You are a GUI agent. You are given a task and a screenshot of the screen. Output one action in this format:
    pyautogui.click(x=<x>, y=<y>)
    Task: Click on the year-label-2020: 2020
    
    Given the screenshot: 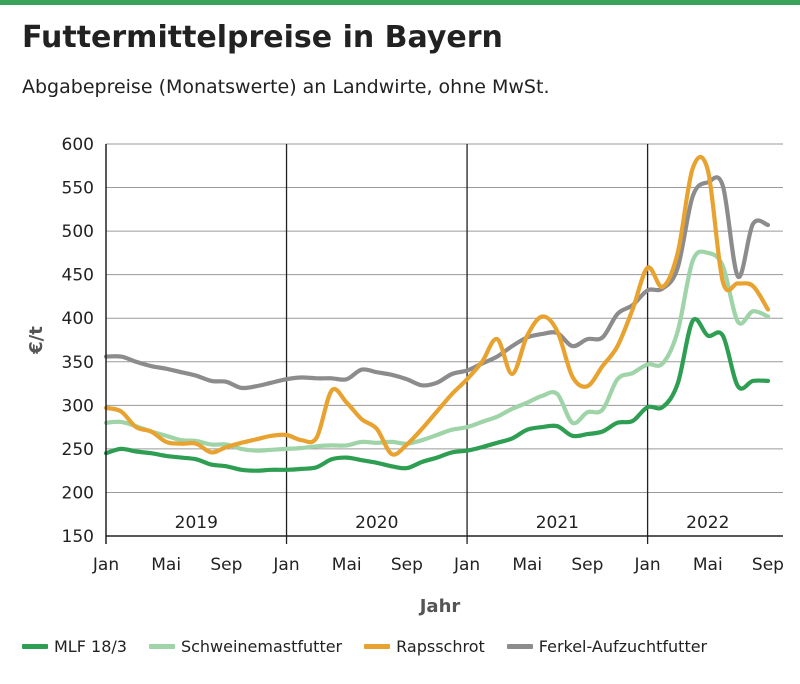 What is the action you would take?
    pyautogui.click(x=376, y=523)
    